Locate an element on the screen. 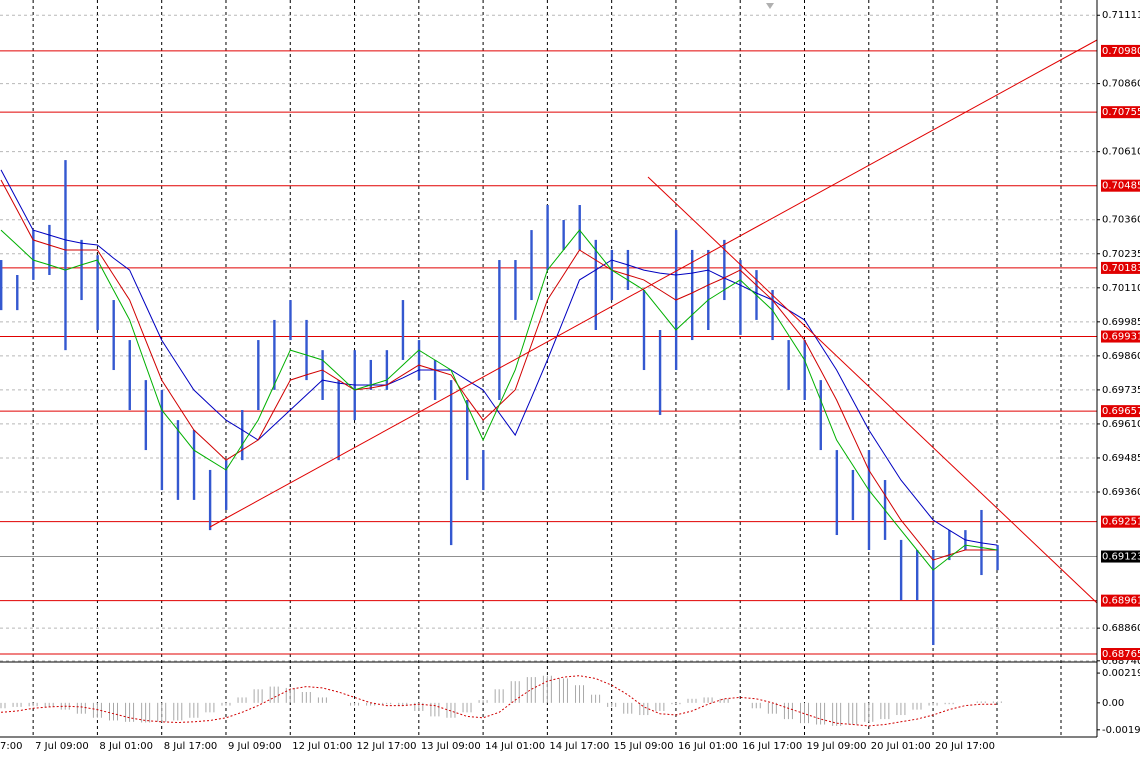 This screenshot has width=1140, height=758. x-tick-label: 12 Jul 01:00 is located at coordinates (322, 746).